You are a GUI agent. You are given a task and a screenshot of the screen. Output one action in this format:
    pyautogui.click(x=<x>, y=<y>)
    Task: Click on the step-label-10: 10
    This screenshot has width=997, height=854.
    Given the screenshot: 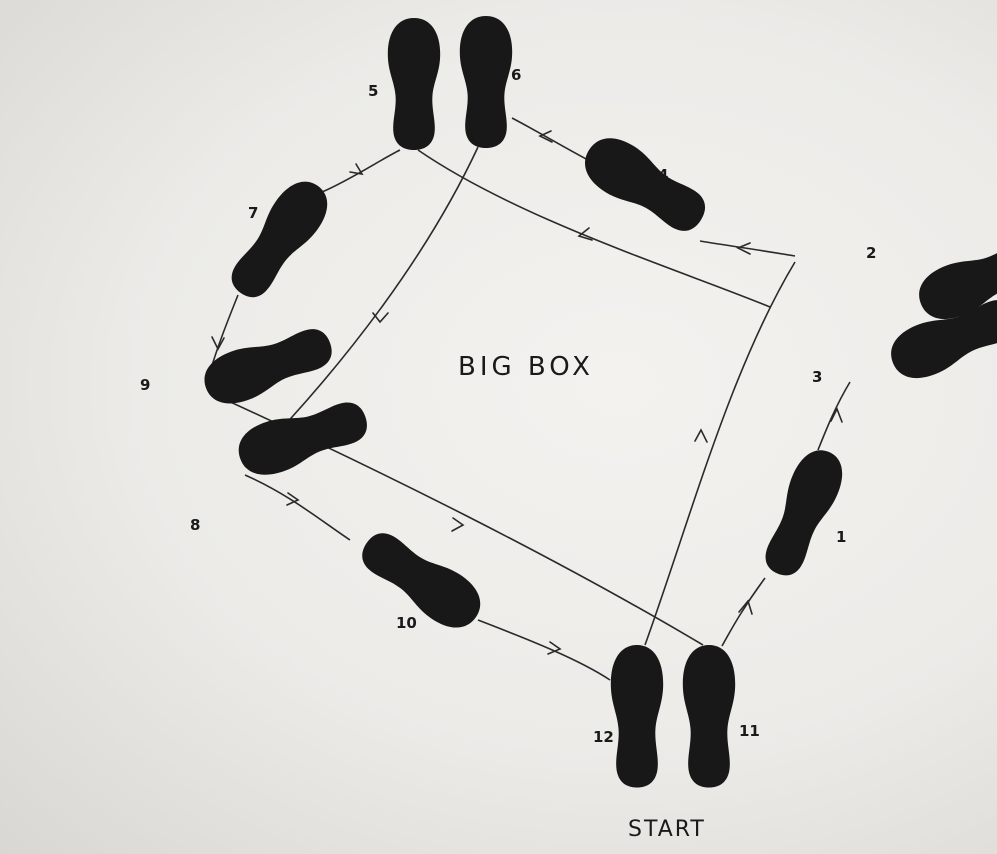 What is the action you would take?
    pyautogui.click(x=406, y=623)
    